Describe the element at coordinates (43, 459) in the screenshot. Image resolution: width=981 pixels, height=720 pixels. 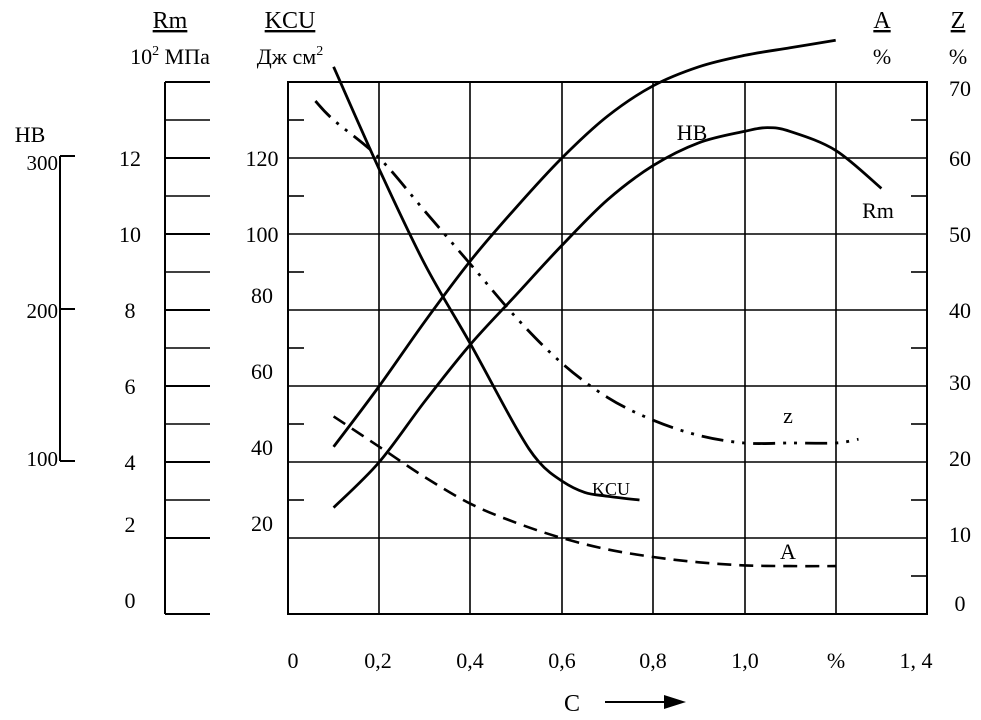
I see `hb-tick-label-100: 100` at that location.